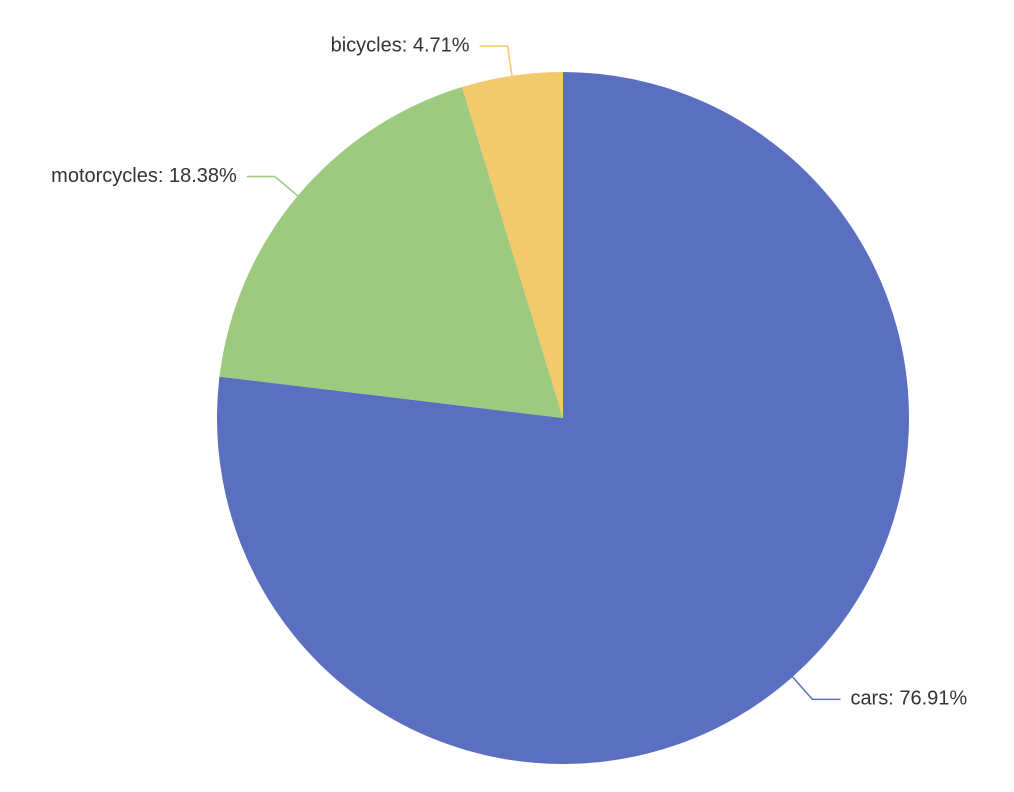 This screenshot has height=792, width=1014. What do you see at coordinates (400, 45) in the screenshot?
I see `slice-label: bicycles: 4.71%` at bounding box center [400, 45].